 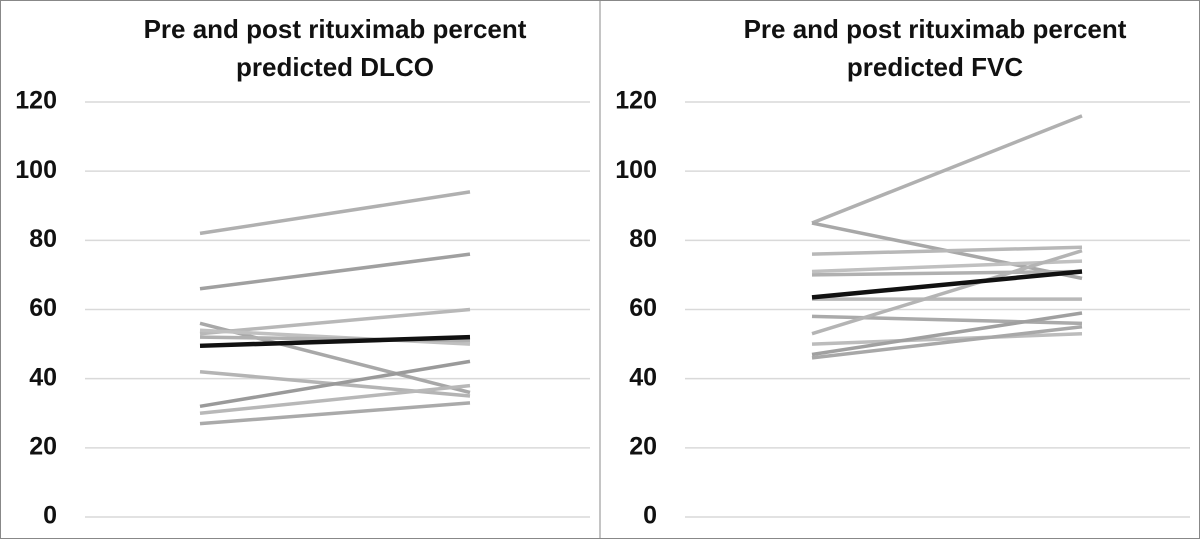 What do you see at coordinates (335, 67) in the screenshot?
I see `chart-title: predicted DLCO` at bounding box center [335, 67].